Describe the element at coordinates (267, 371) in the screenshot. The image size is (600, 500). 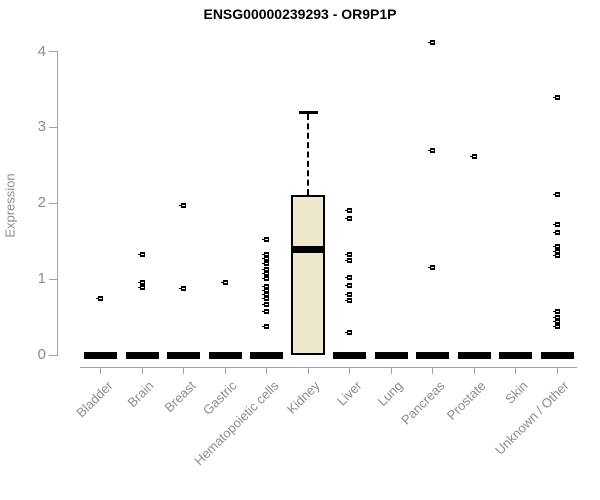
I see `x-tick-hematopoietic-cells` at that location.